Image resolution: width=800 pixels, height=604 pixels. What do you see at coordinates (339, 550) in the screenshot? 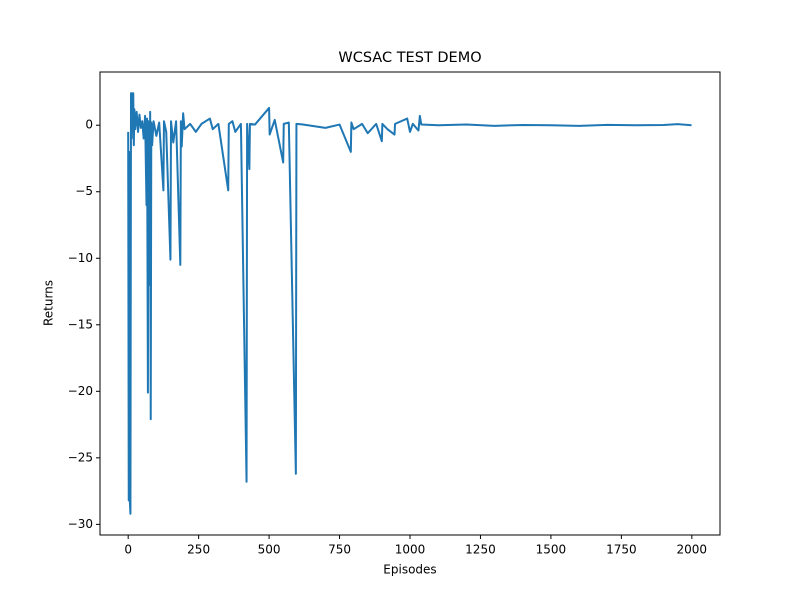
I see `x-tick-label: 750` at bounding box center [339, 550].